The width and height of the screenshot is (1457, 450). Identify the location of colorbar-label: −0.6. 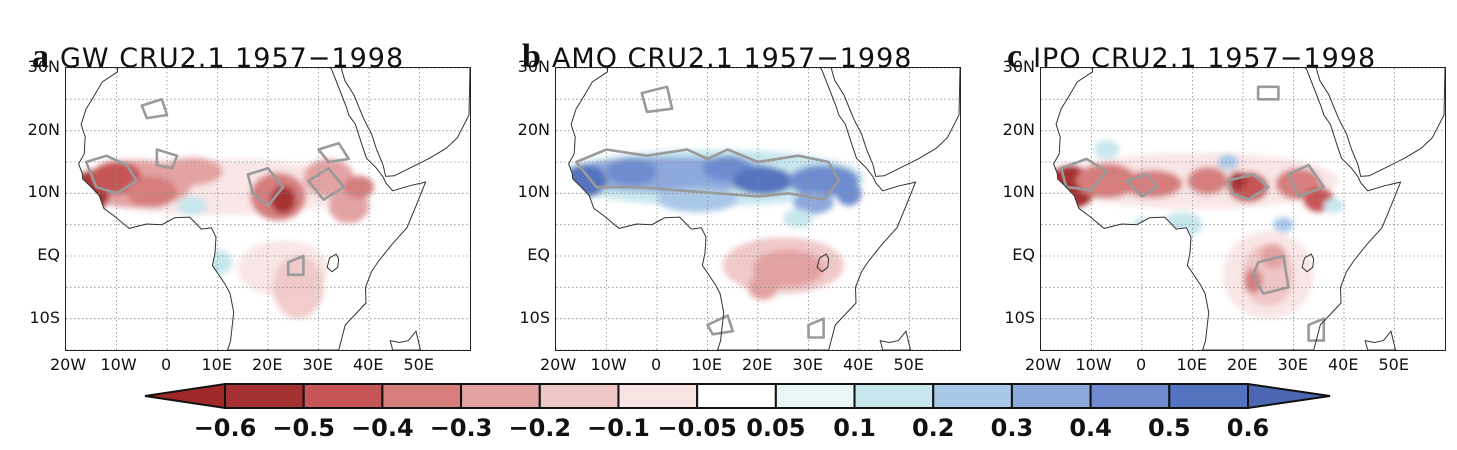
(225, 428).